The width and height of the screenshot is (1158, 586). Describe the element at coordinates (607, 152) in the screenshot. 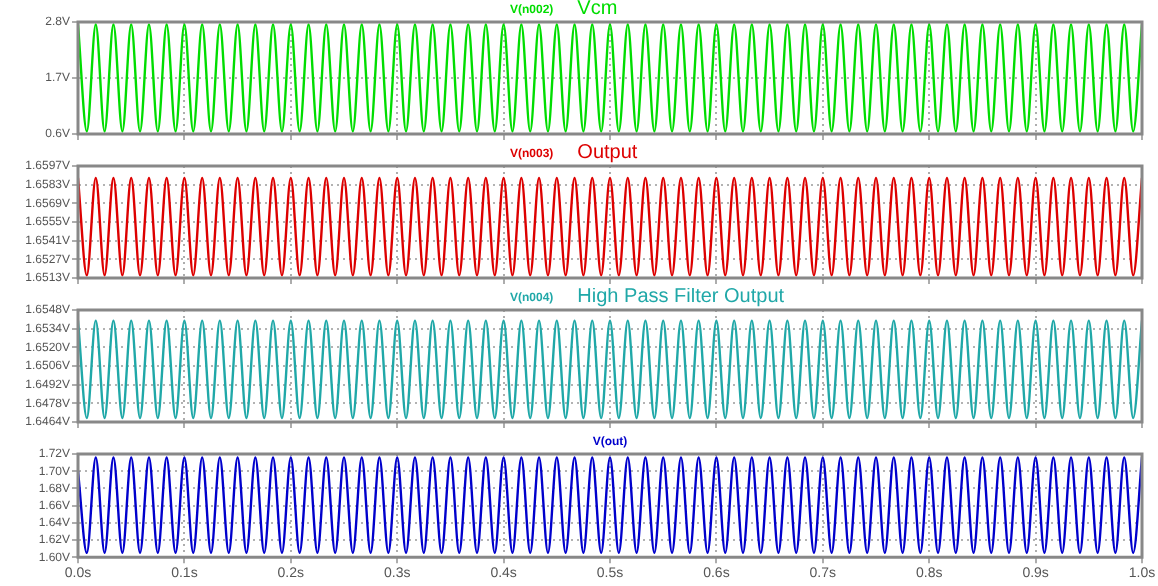

I see `chart-title: Output` at that location.